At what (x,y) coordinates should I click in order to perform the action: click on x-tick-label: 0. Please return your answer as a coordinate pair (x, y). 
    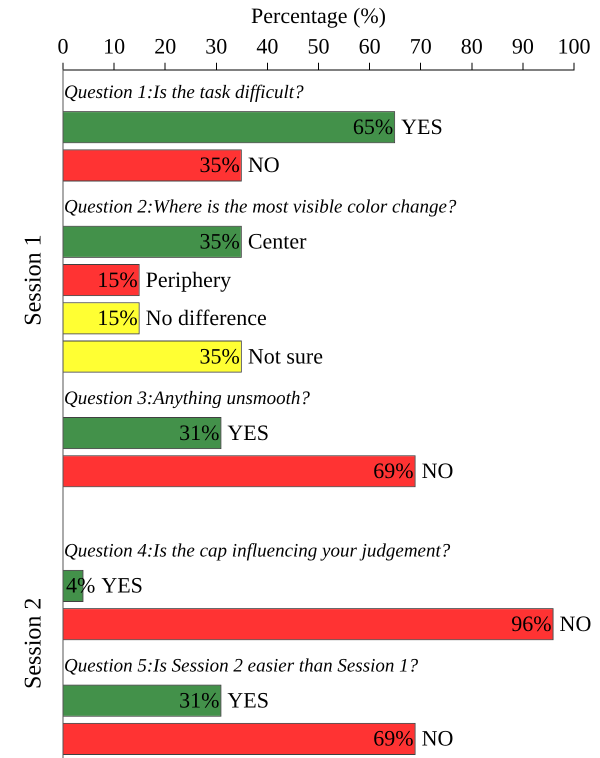
    Looking at the image, I should click on (63, 45).